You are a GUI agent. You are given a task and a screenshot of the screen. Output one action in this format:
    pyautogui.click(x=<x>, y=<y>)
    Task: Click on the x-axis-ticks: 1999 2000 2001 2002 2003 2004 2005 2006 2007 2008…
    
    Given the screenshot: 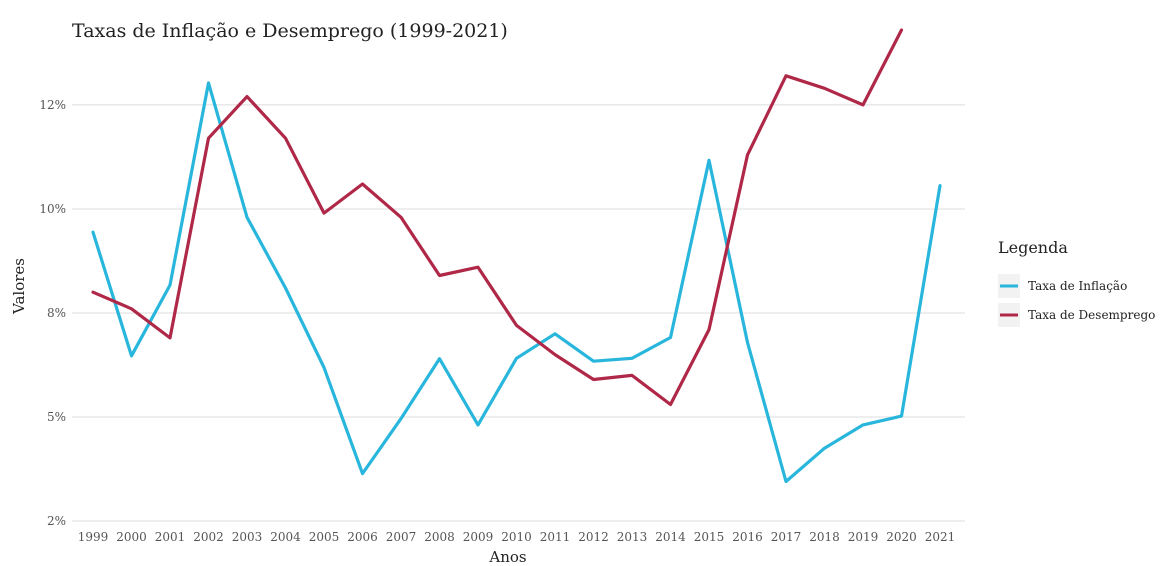 What is the action you would take?
    pyautogui.click(x=517, y=537)
    